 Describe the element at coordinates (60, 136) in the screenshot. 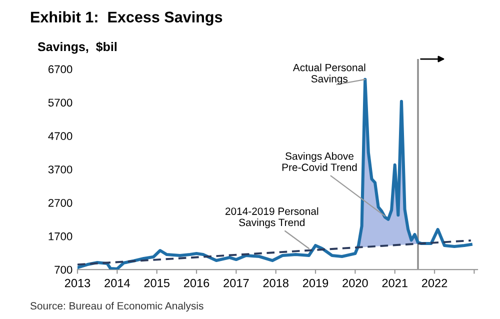

I see `y-tick-label: 4700` at that location.